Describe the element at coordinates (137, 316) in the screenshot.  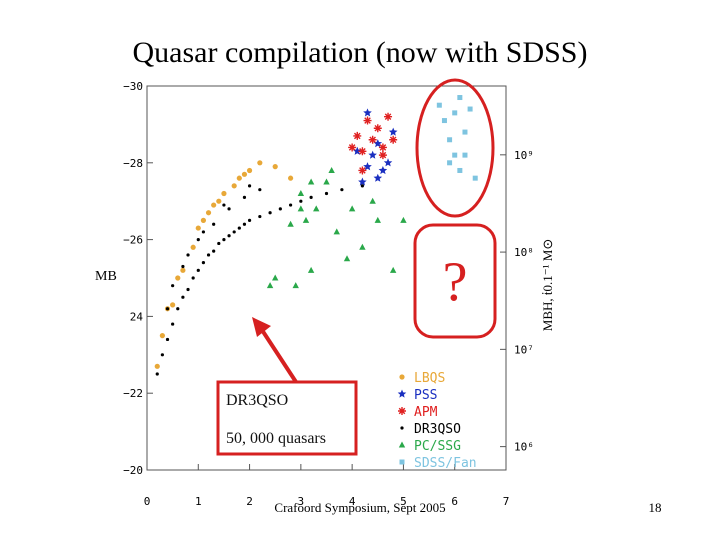
I see `y-tick-label: 24` at that location.